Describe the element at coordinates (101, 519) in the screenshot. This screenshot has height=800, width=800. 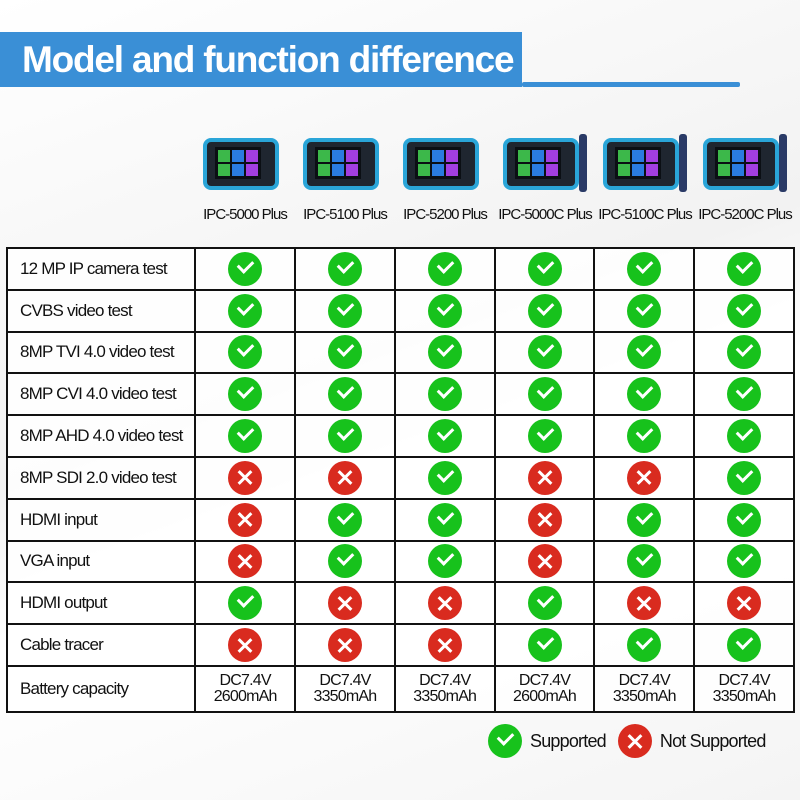
I see `feature-label: HDMI input` at that location.